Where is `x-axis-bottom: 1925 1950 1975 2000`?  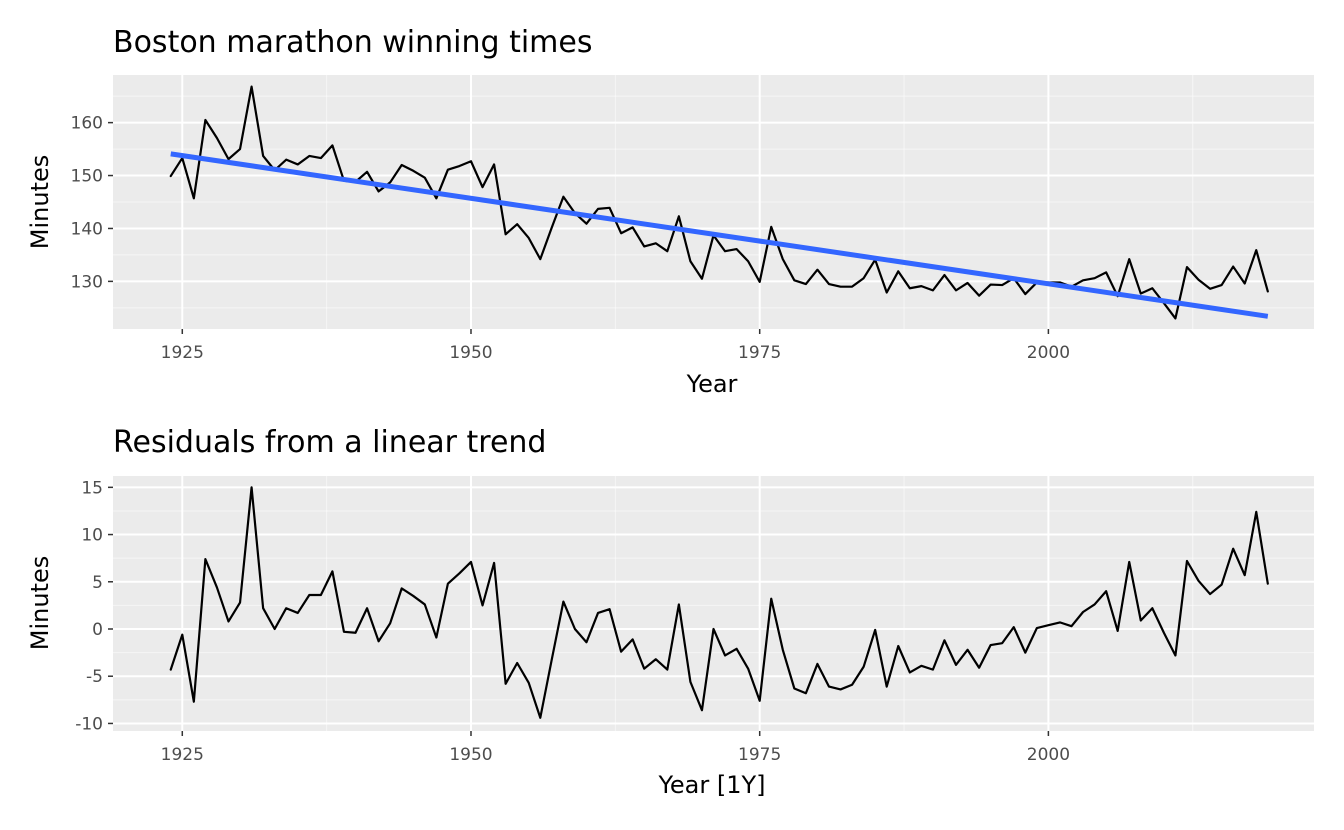 x-axis-bottom: 1925 1950 1975 2000 is located at coordinates (615, 748).